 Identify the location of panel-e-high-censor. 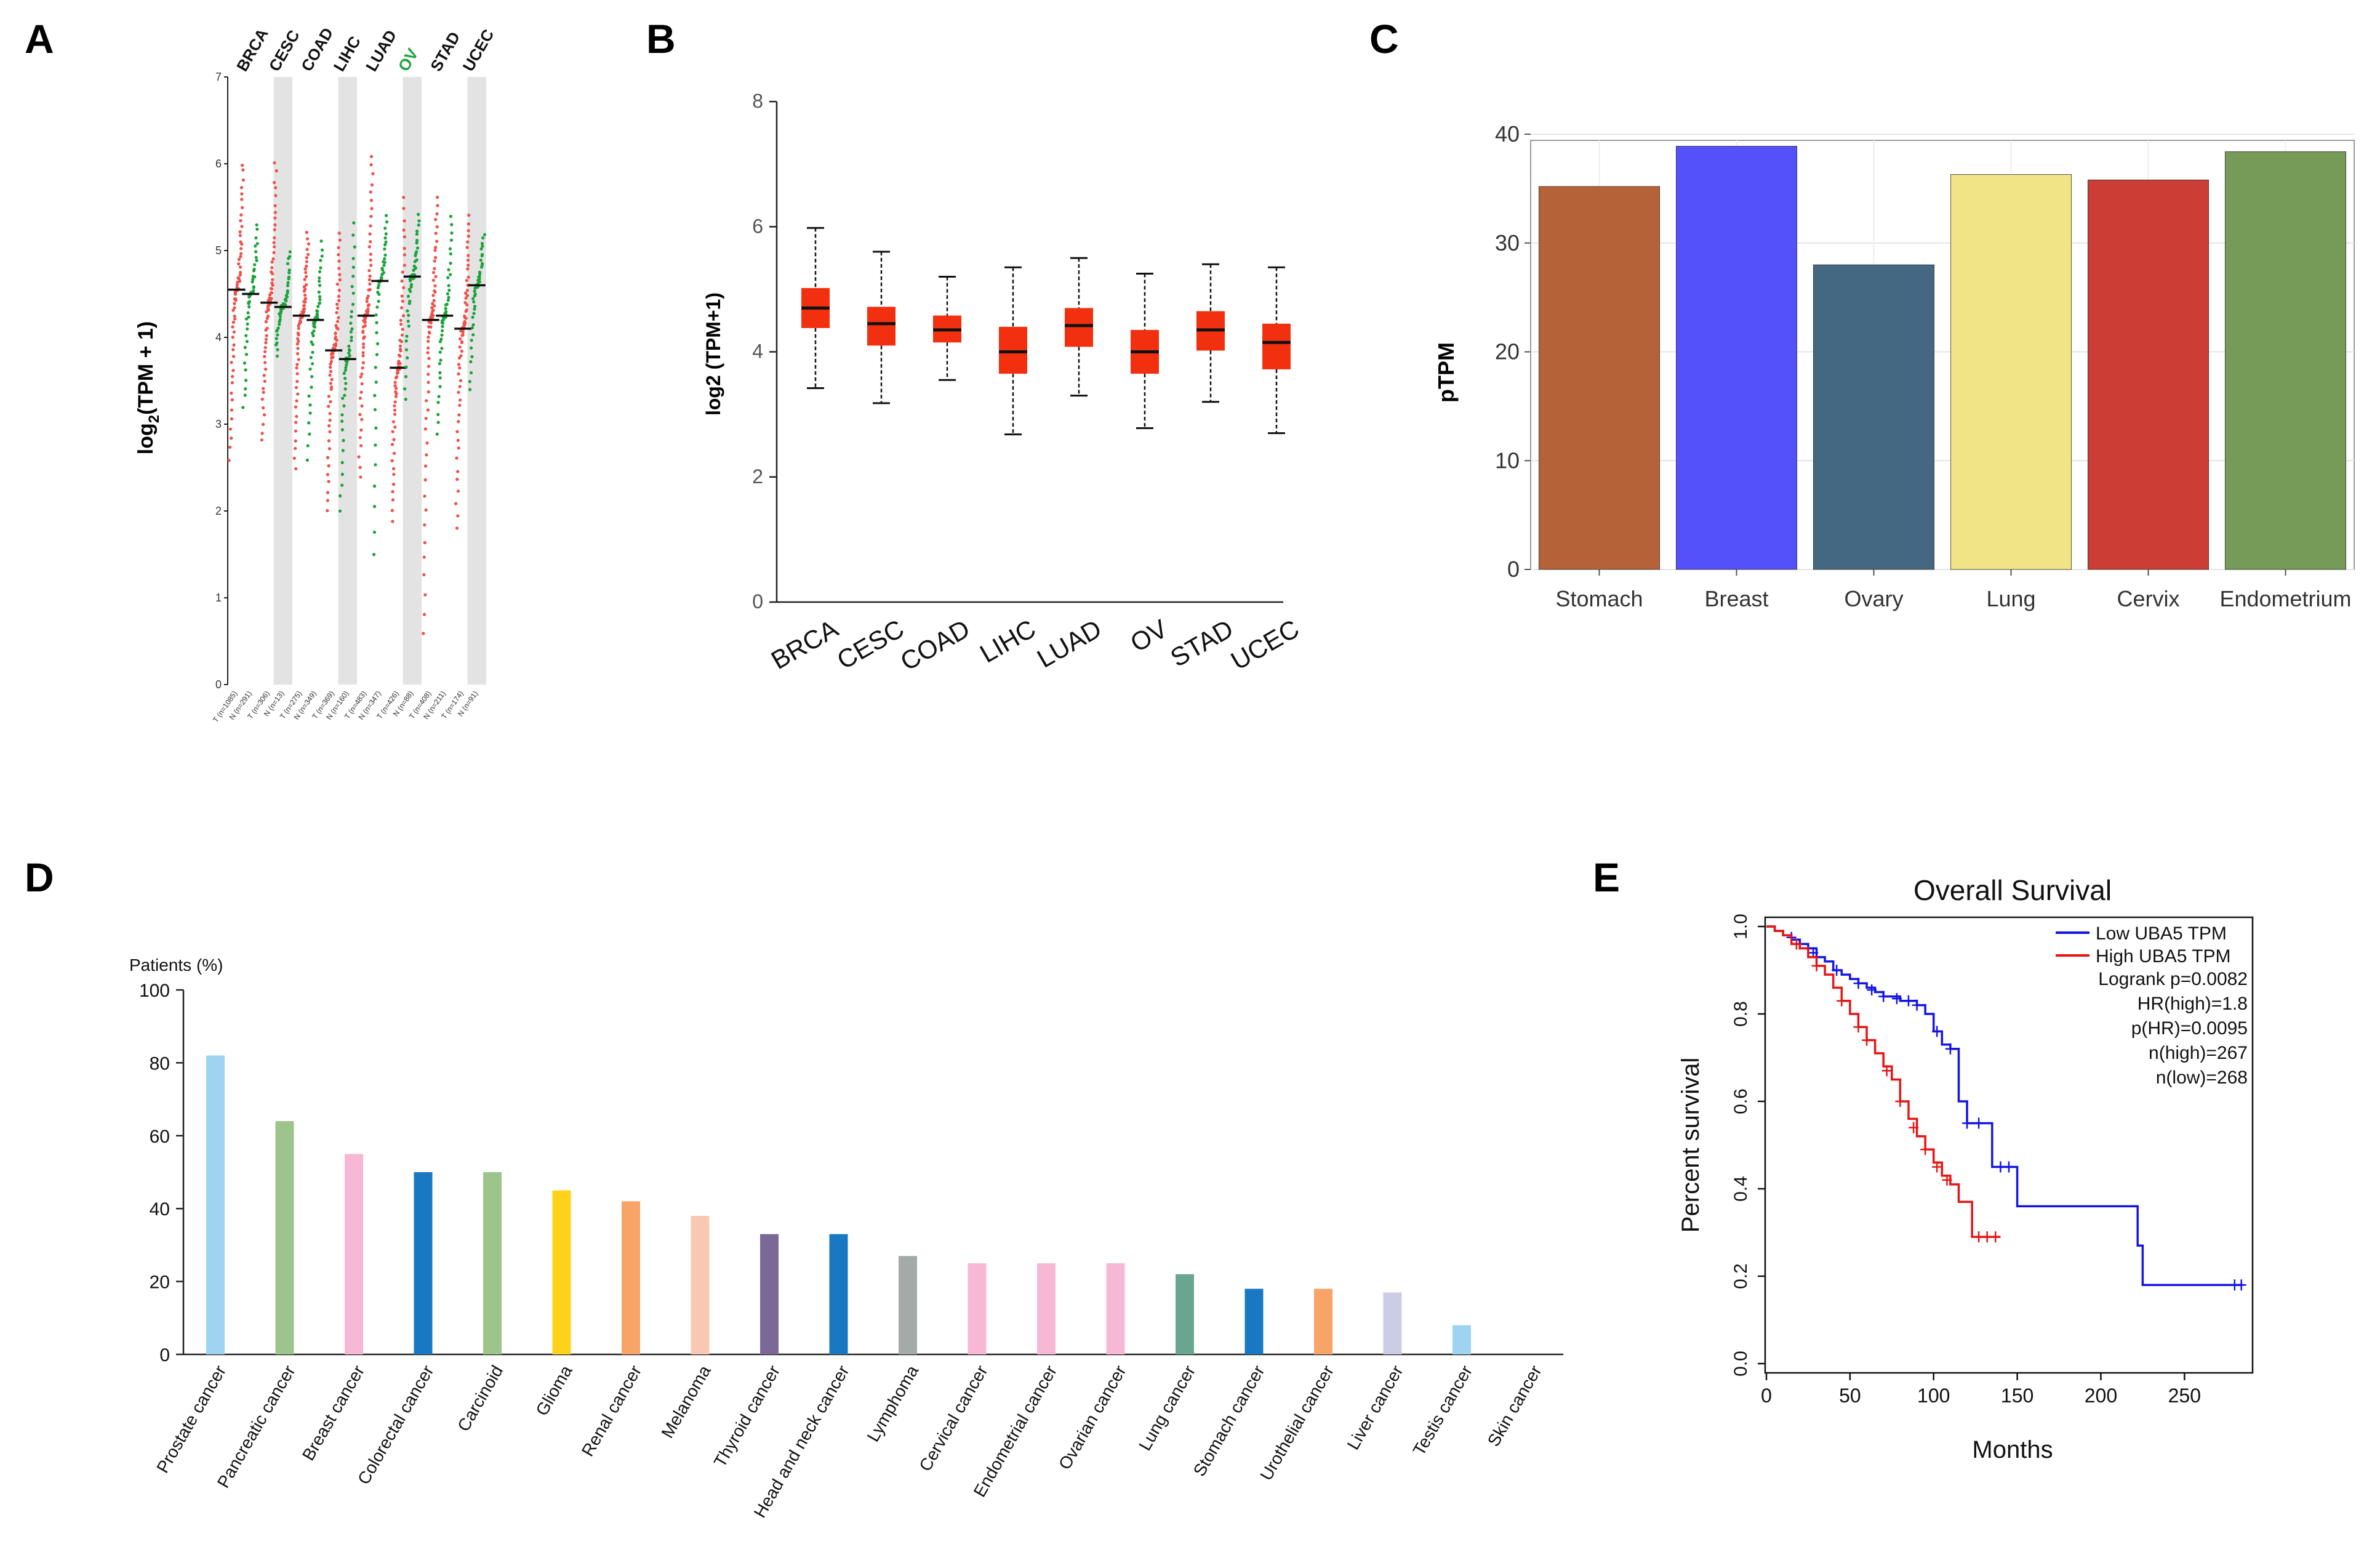
(1900, 1101).